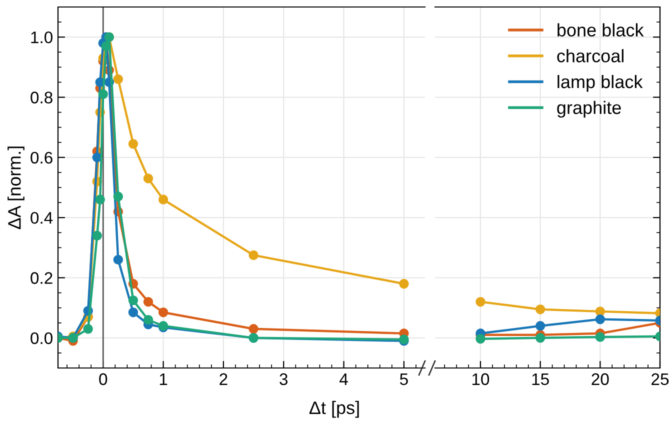 The width and height of the screenshot is (669, 429). What do you see at coordinates (41, 37) in the screenshot?
I see `y-tick-label: 1.0` at bounding box center [41, 37].